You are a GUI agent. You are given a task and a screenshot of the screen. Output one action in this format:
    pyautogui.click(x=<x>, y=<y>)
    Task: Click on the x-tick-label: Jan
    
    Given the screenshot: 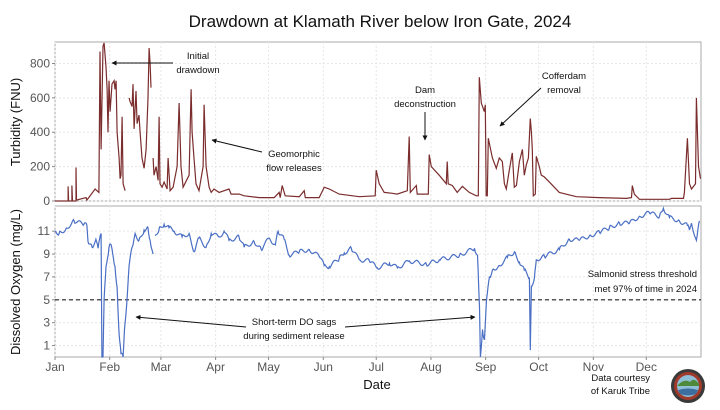 What is the action you would take?
    pyautogui.click(x=54, y=367)
    